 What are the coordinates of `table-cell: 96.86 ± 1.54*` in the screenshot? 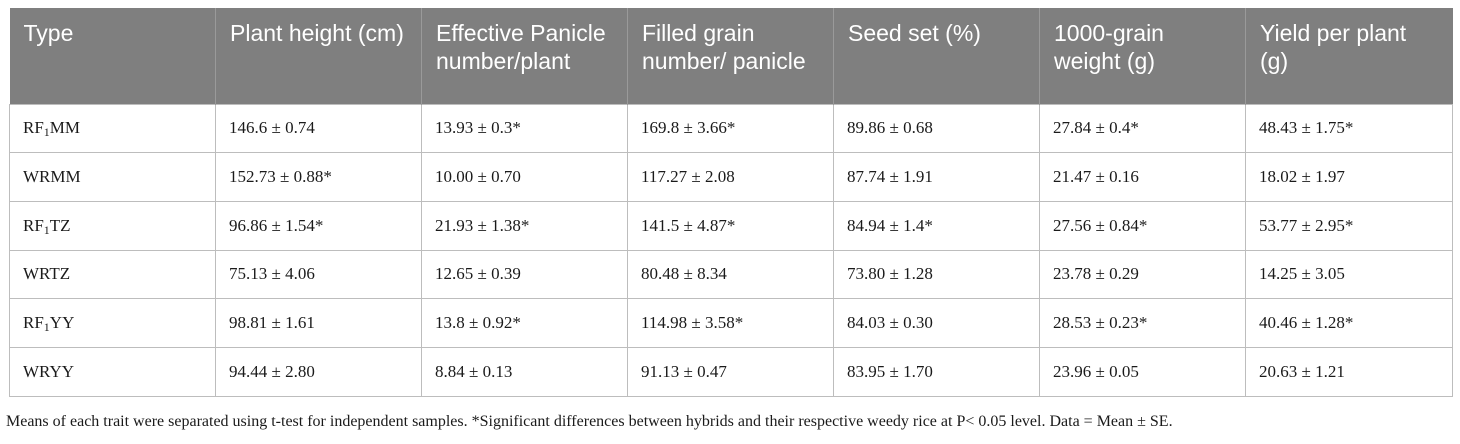 It's located at (318, 225).